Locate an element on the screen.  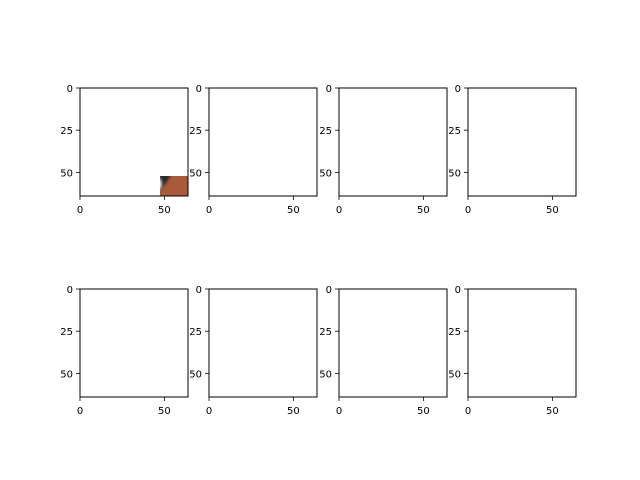
subplot-reconstruction-1: 0 50 0 25 50 is located at coordinates (124, 351).